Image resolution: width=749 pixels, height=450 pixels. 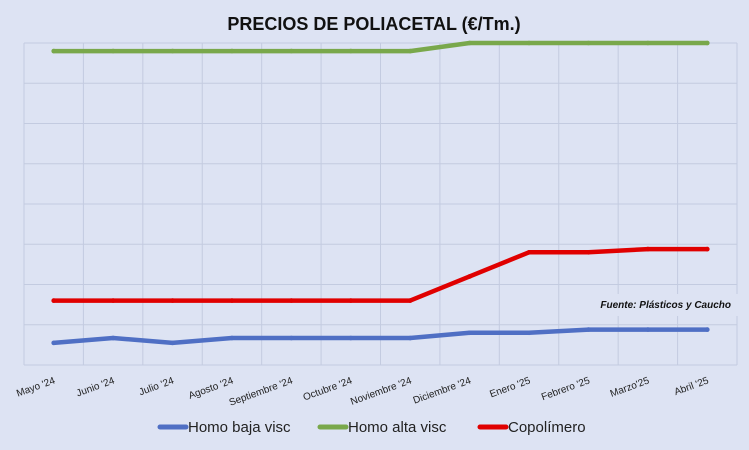 I want to click on source-label: Fuente: Plásticos y Caucho, so click(x=665, y=305).